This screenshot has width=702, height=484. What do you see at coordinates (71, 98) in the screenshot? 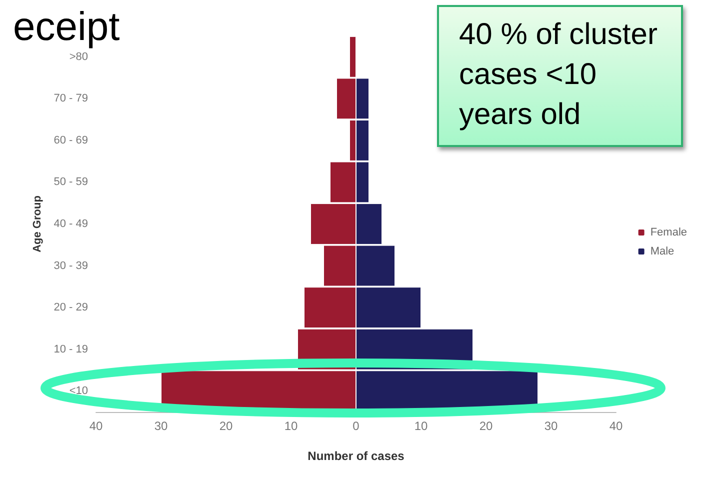
I see `y-tick-label: 70 - 79` at bounding box center [71, 98].